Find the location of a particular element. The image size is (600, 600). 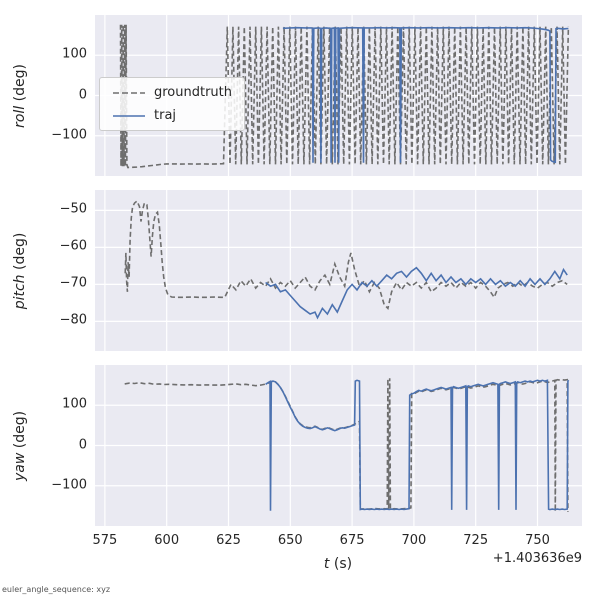

x-axis-label: t (s) is located at coordinates (338, 564).